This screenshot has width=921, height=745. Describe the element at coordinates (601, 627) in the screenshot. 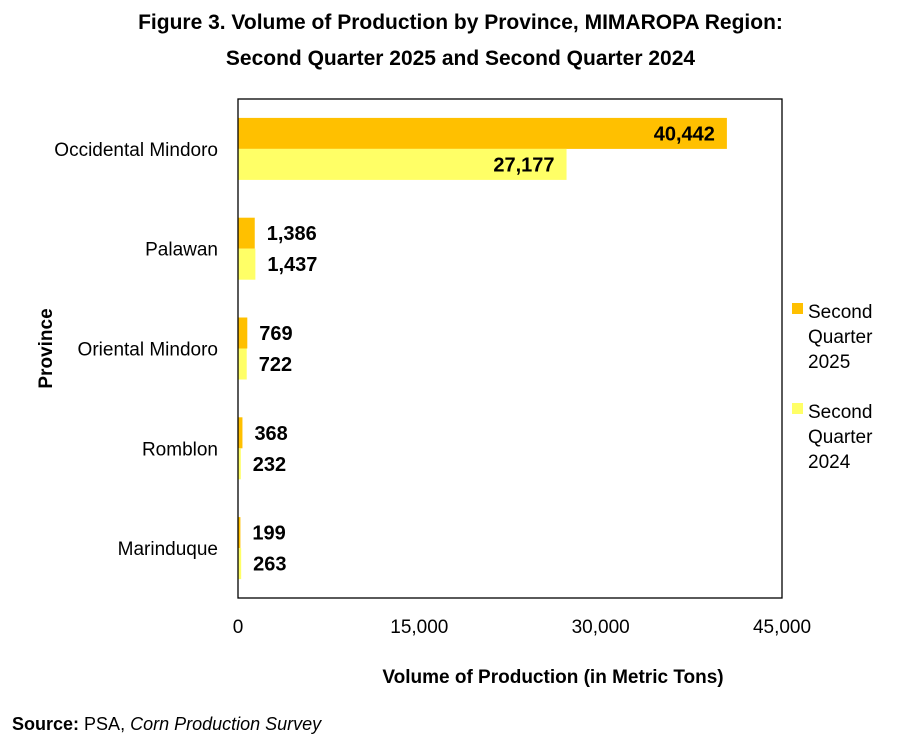

I see `x-tick-label: 30,000` at that location.